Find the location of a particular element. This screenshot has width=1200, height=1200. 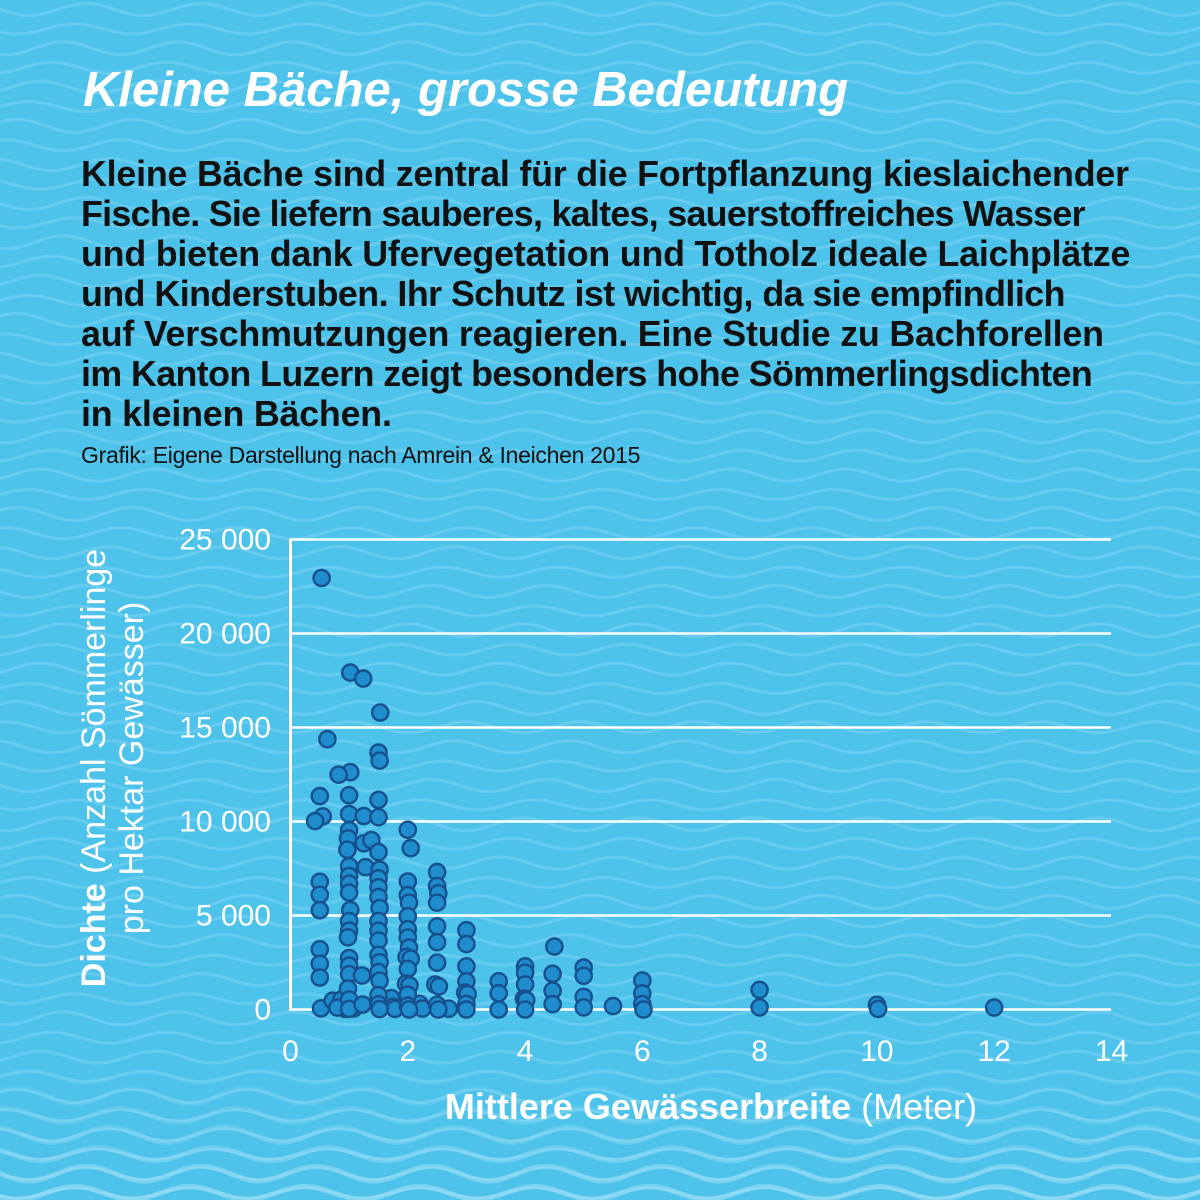

svg-text: 5 000 is located at coordinates (233, 916).